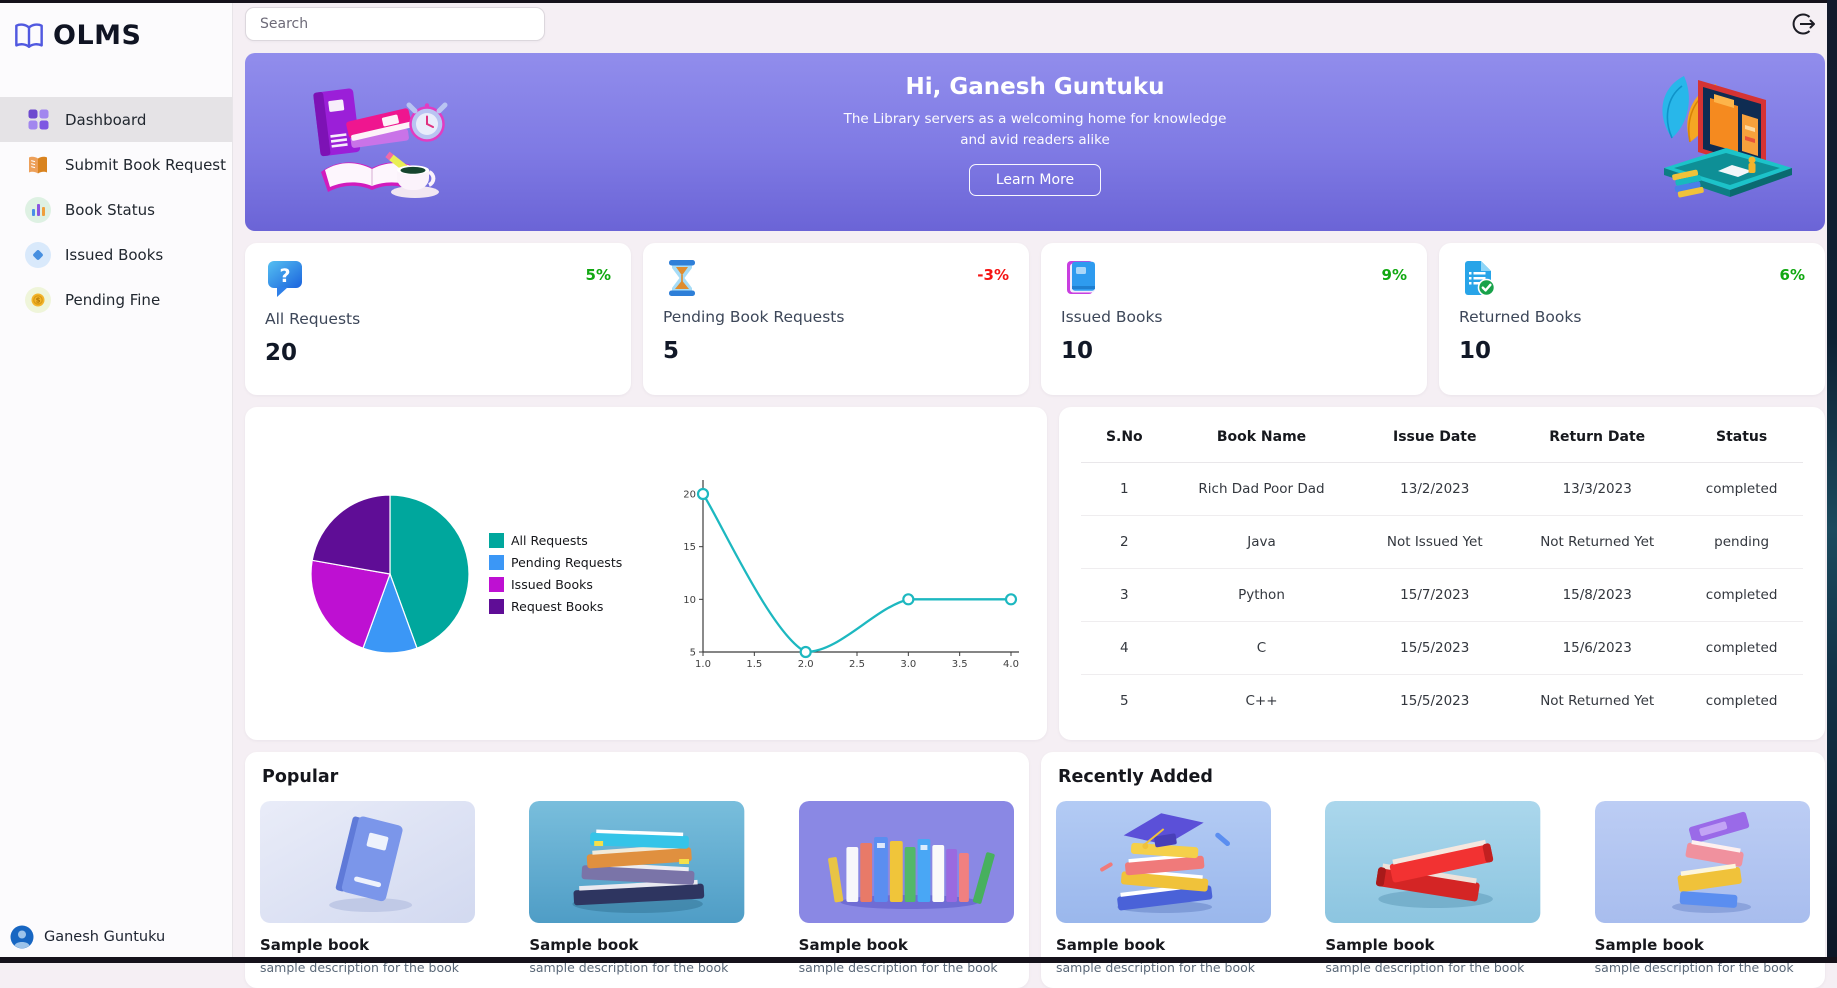 The width and height of the screenshot is (1837, 988). What do you see at coordinates (1124, 438) in the screenshot?
I see `column-header-sno: S.No` at bounding box center [1124, 438].